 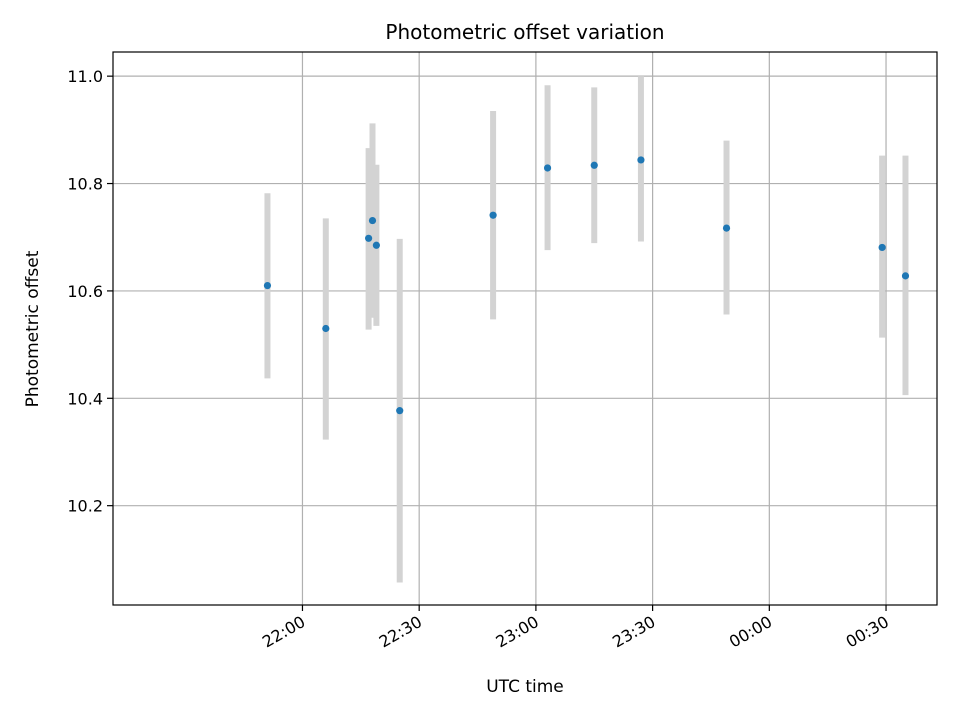 What do you see at coordinates (85, 506) in the screenshot?
I see `y-tick-label: 10.2` at bounding box center [85, 506].